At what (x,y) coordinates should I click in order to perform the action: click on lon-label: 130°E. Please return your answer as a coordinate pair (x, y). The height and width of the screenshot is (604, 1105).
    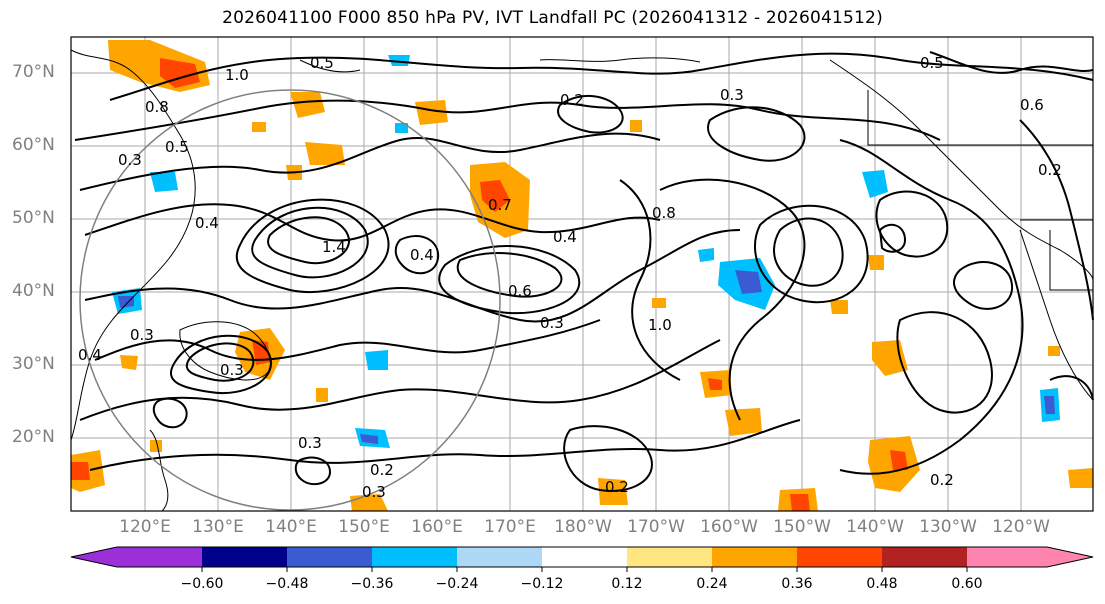
    Looking at the image, I should click on (218, 527).